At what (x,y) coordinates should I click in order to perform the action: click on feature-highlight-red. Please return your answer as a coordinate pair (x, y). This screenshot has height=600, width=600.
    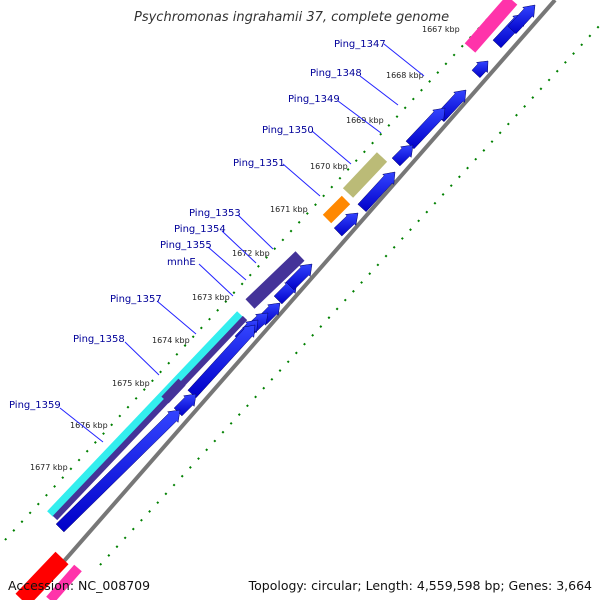
    Looking at the image, I should click on (42, 575).